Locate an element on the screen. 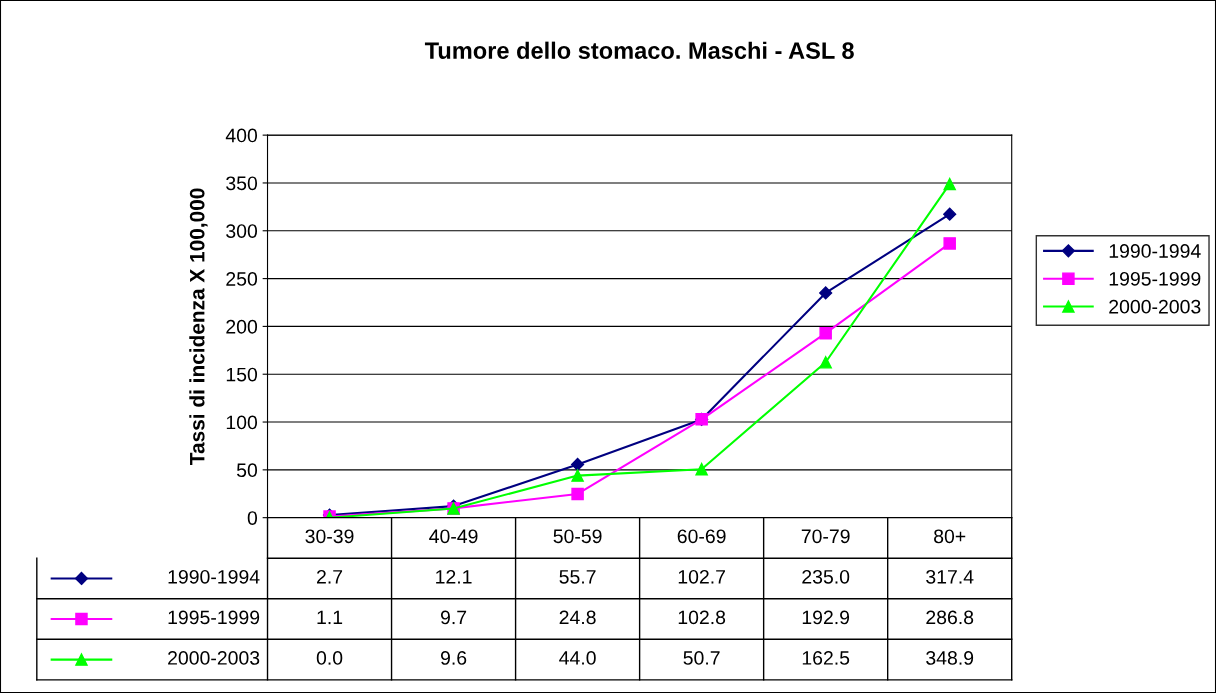  y-tick-label: 400 is located at coordinates (241, 135).